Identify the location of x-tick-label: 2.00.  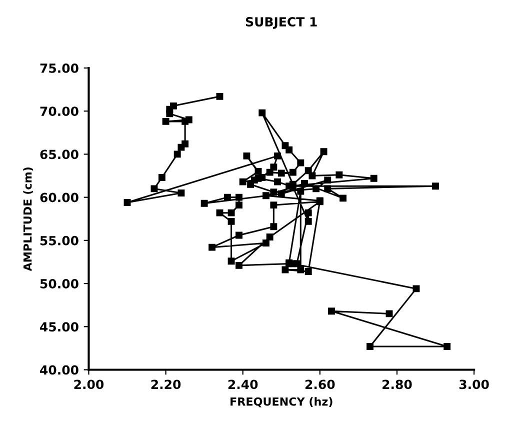
(89, 385).